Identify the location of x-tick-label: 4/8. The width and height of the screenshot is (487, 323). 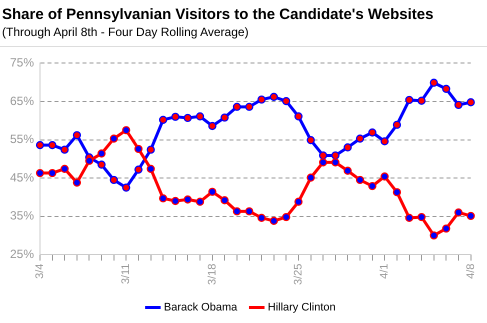
(470, 271).